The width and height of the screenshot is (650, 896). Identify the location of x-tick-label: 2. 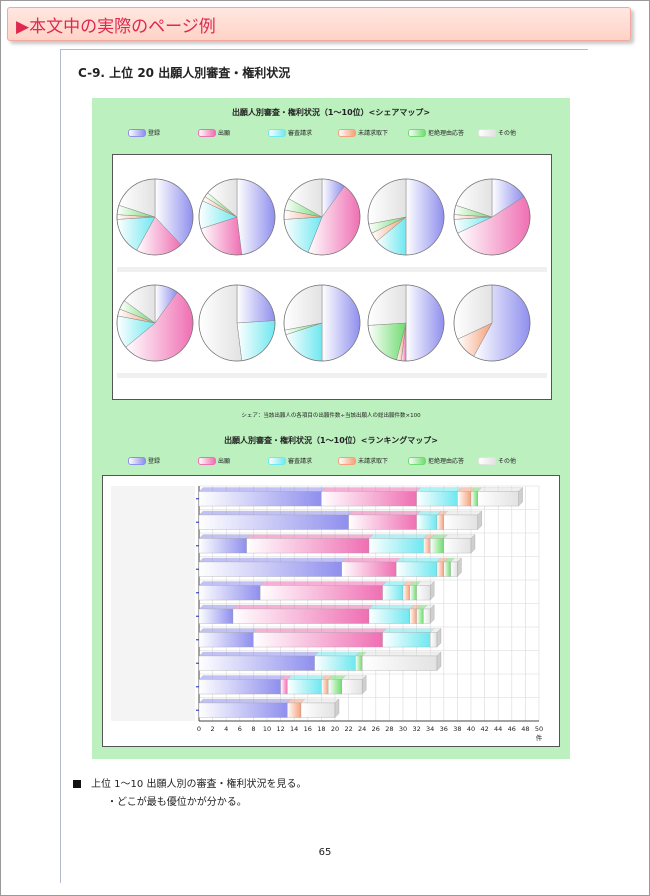
(213, 729).